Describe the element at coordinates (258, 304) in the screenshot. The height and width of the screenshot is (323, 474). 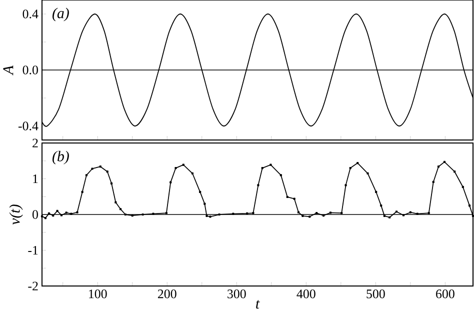
I see `x-axis-title: t` at that location.